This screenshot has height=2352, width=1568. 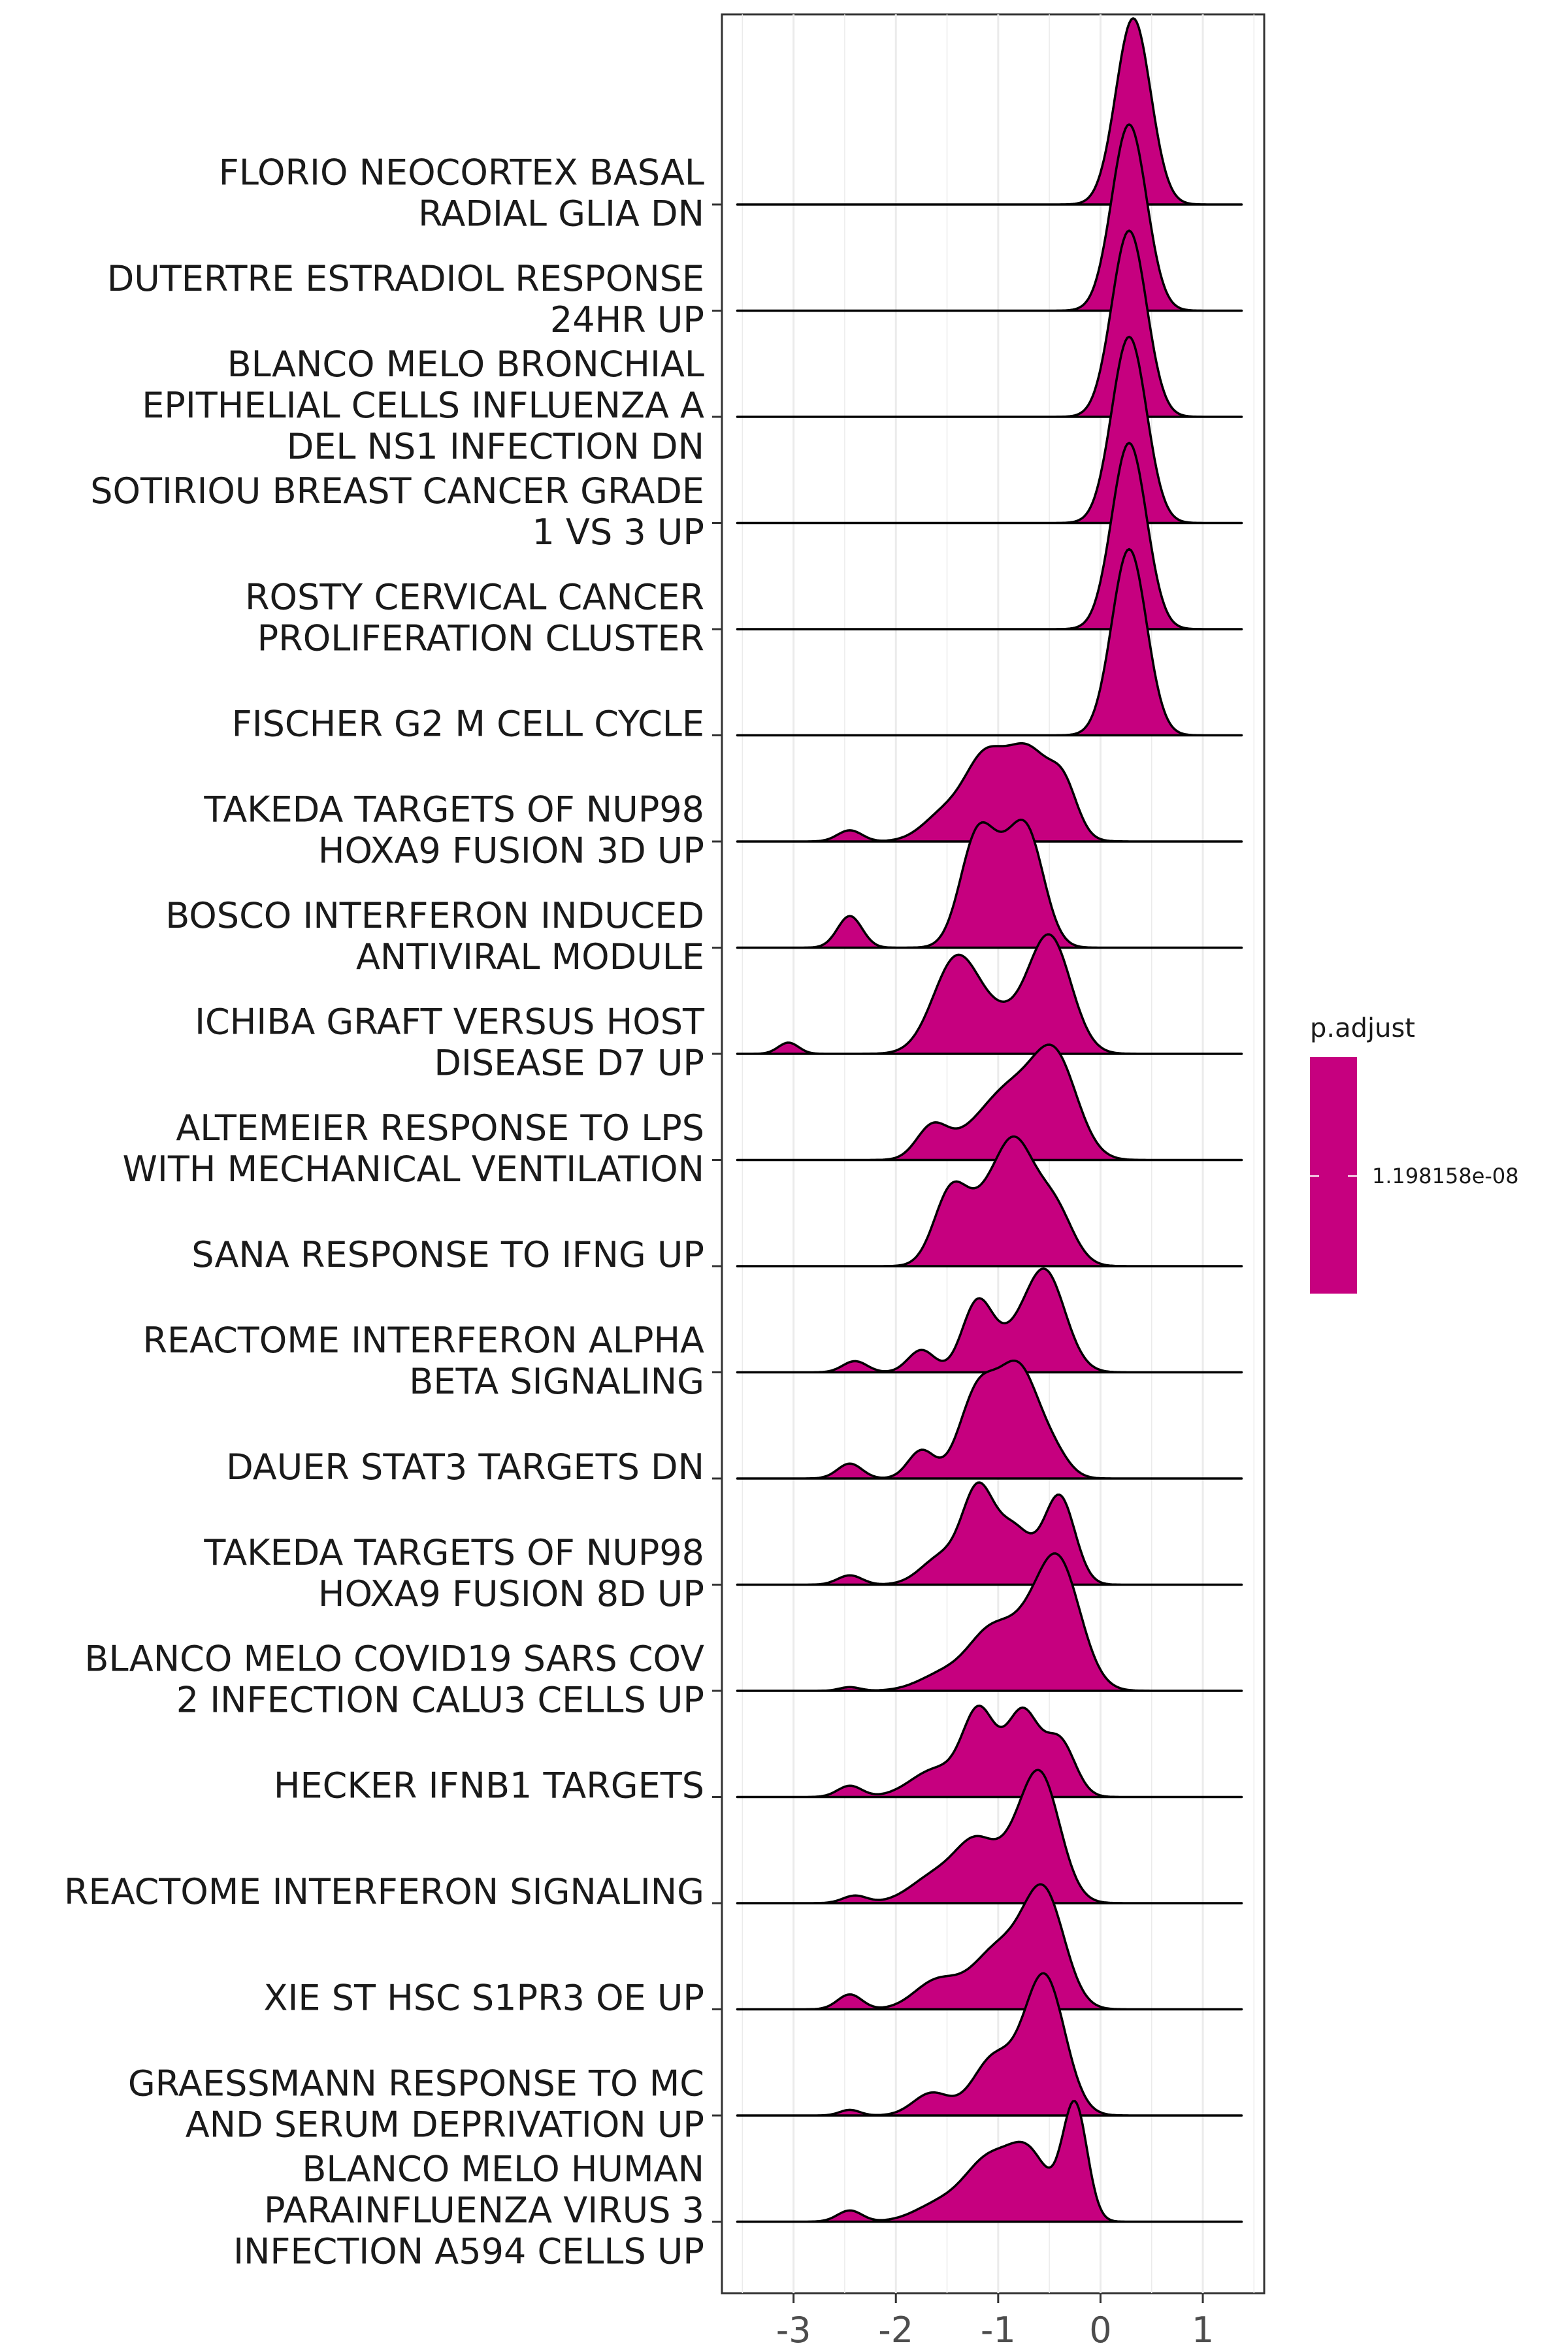 What do you see at coordinates (998, 2330) in the screenshot?
I see `x-tick-label: -1` at bounding box center [998, 2330].